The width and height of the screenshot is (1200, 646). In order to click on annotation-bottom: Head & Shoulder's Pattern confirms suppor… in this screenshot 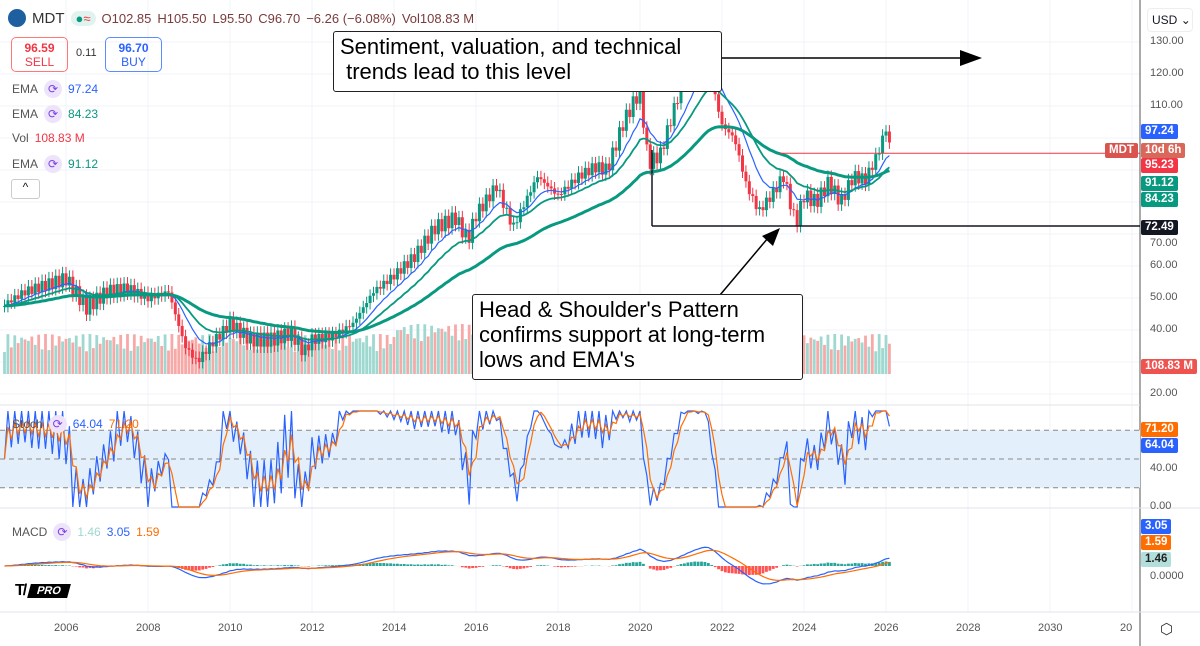, I will do `click(637, 337)`.